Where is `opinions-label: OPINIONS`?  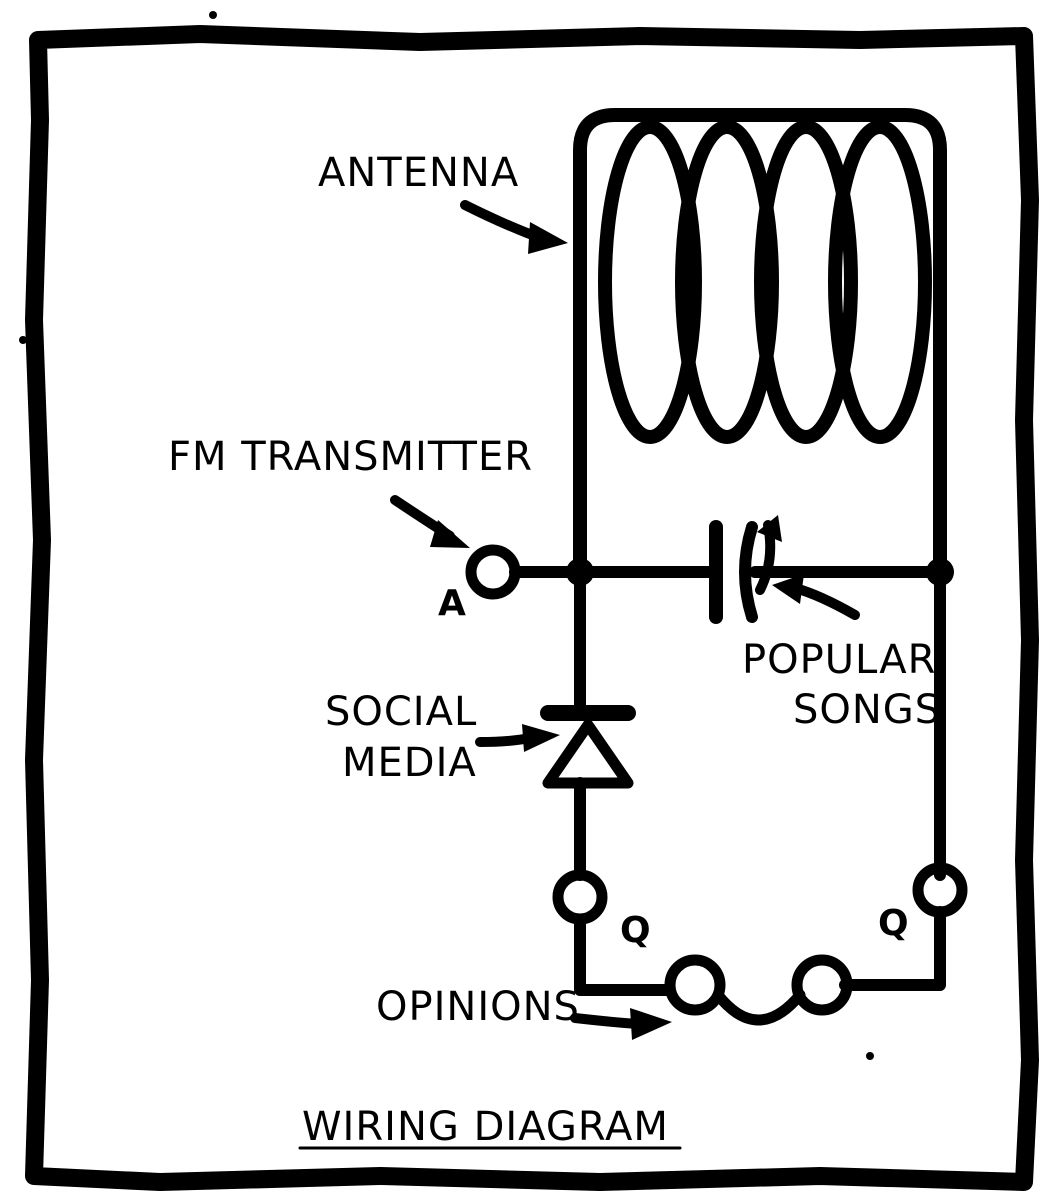 opinions-label: OPINIONS is located at coordinates (478, 1007).